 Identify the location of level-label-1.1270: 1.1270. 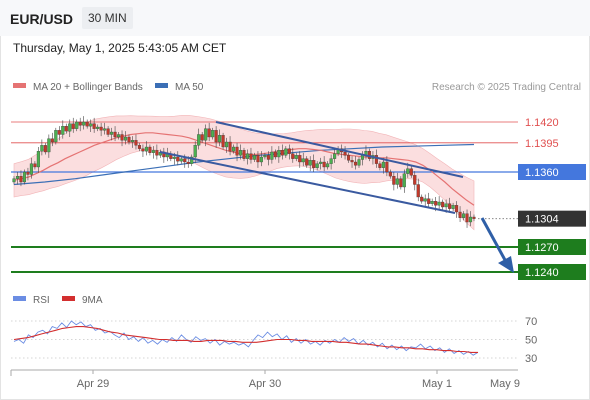
(542, 248).